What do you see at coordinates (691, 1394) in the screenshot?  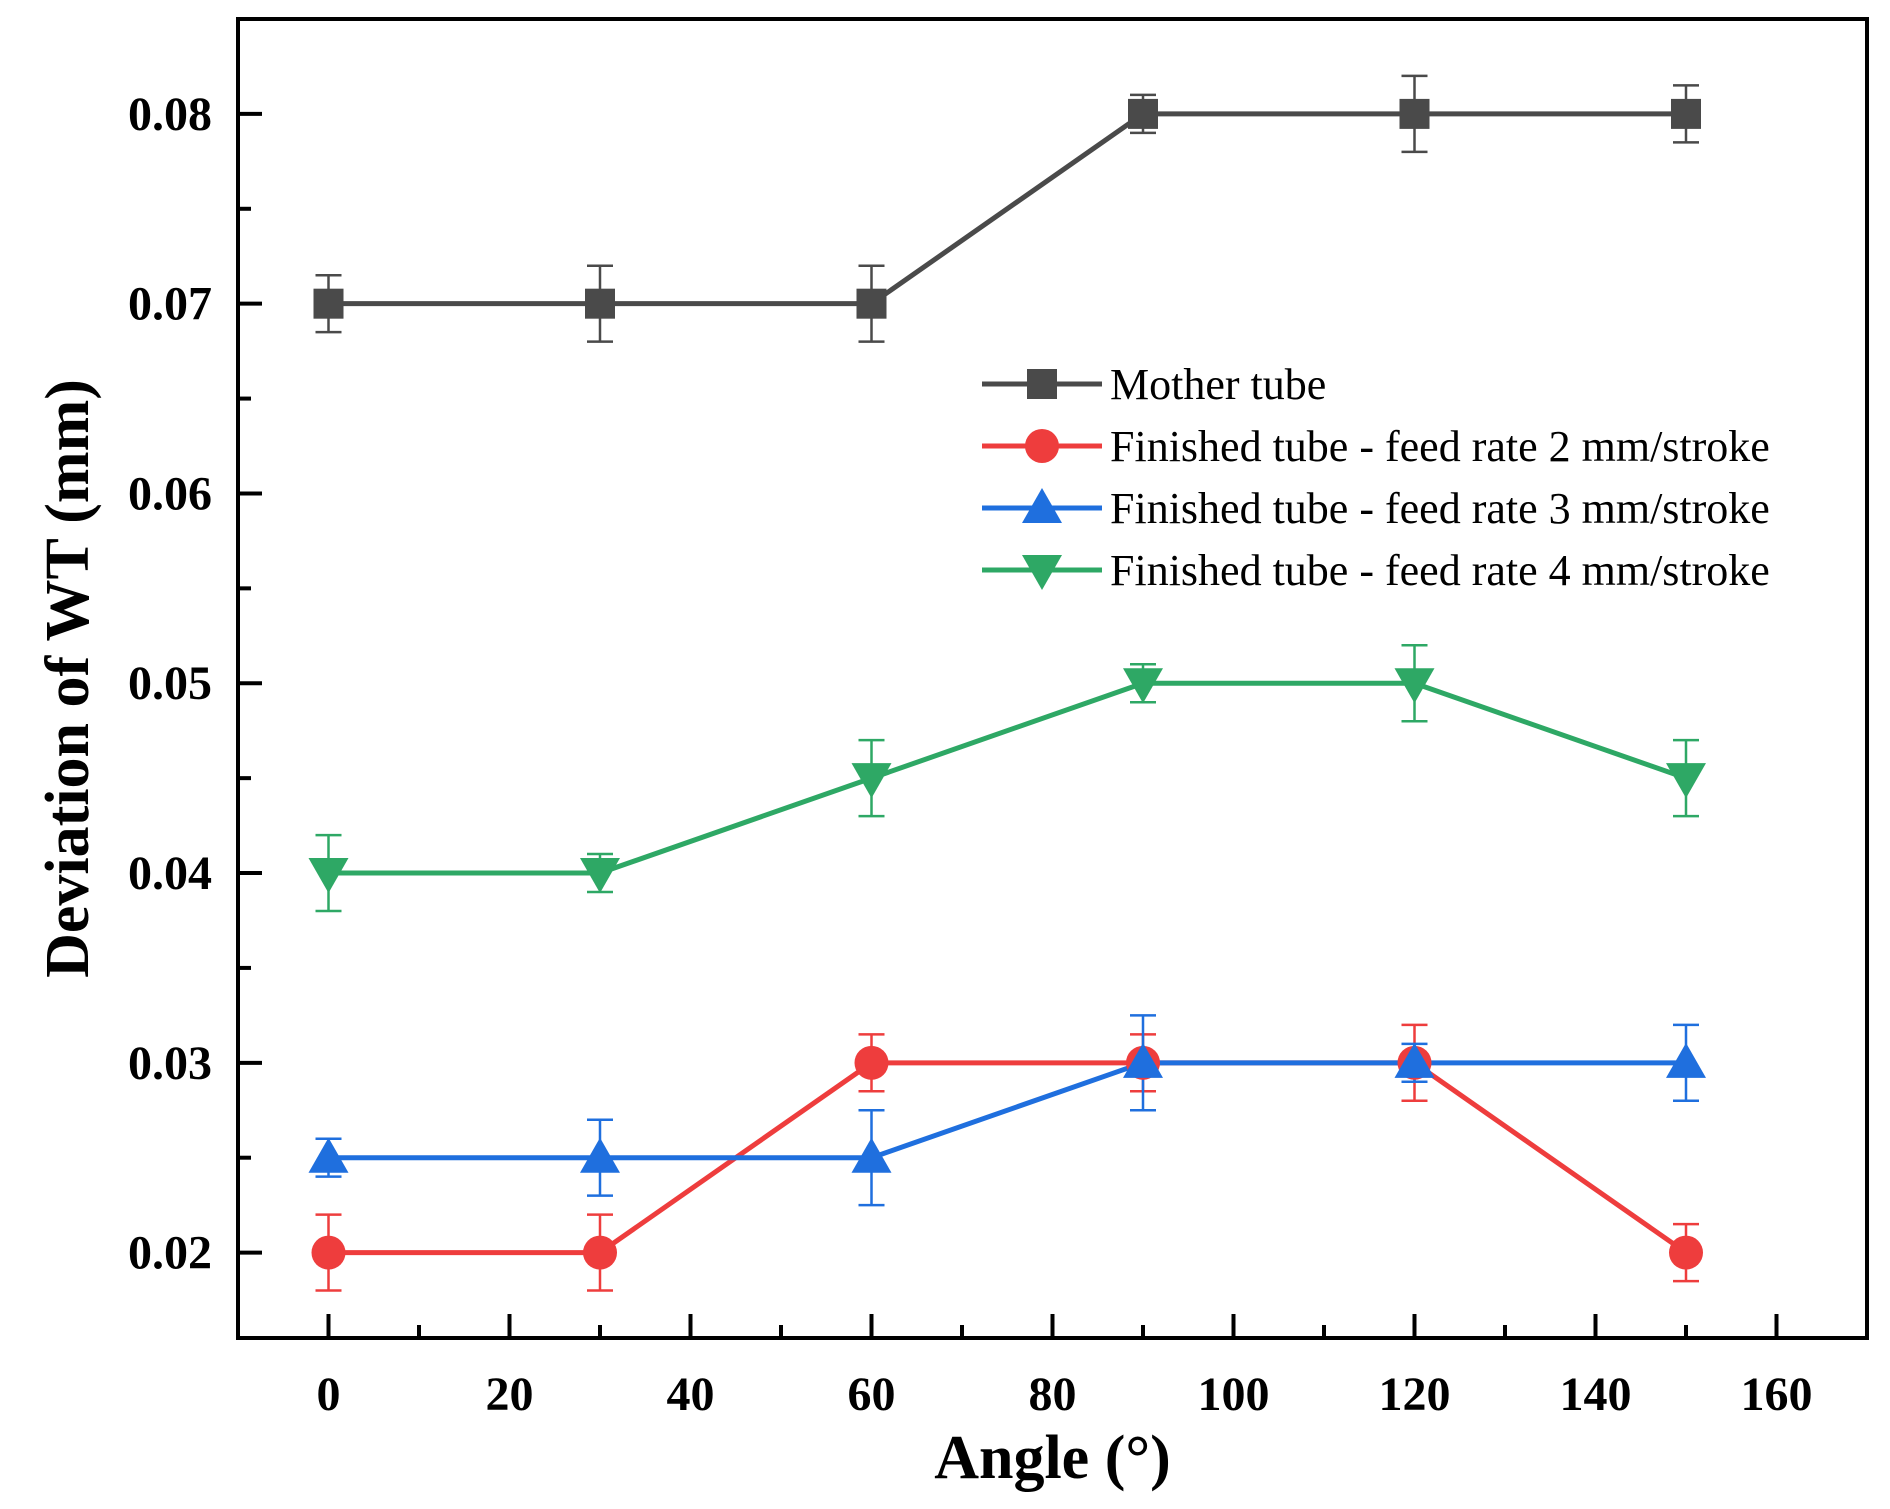 I see `x-tick-label: 40` at bounding box center [691, 1394].